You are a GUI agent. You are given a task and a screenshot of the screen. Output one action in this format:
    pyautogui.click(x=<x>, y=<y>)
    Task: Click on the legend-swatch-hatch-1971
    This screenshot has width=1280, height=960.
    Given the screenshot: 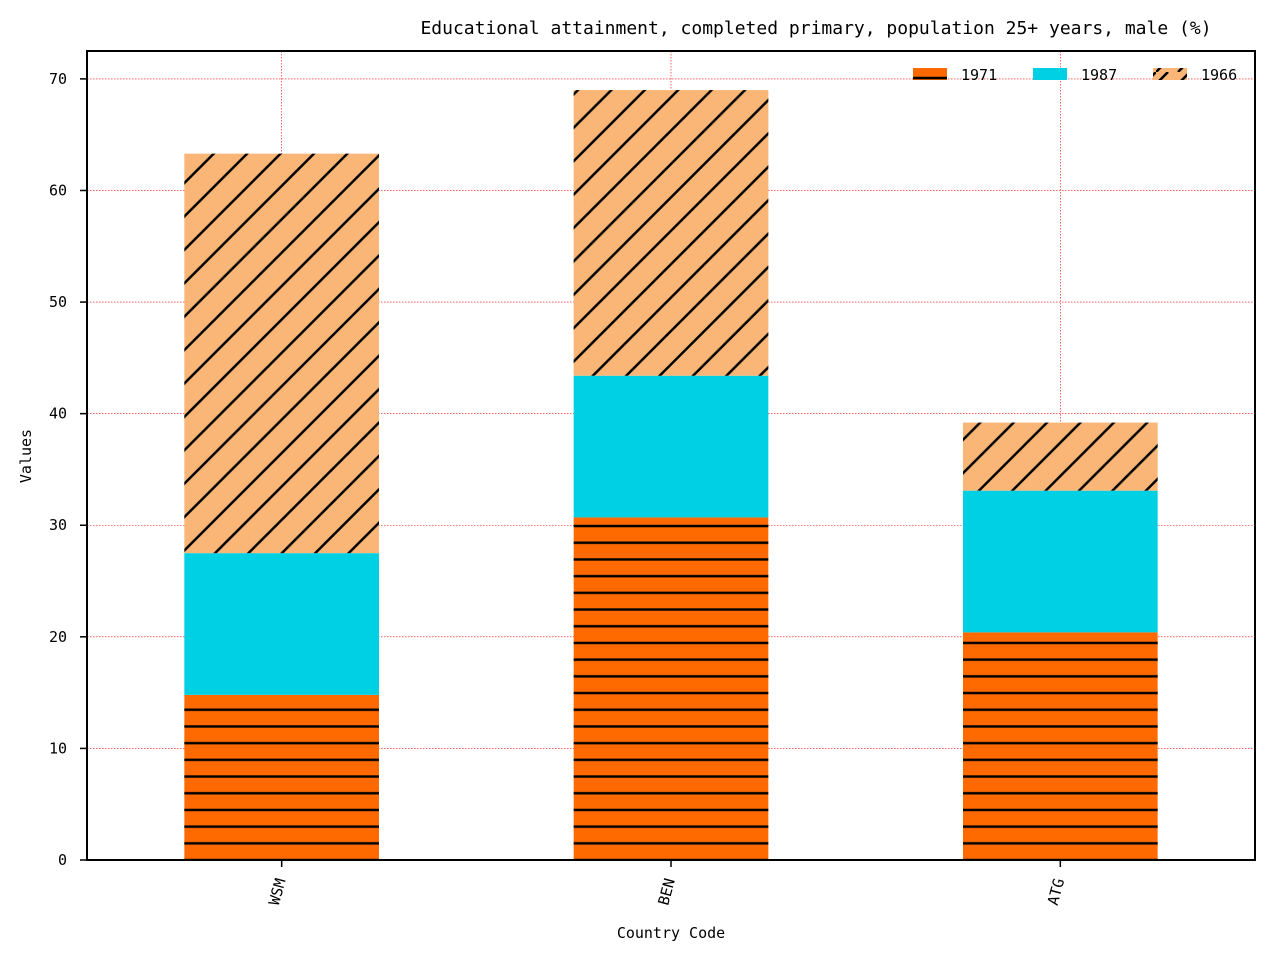 What is the action you would take?
    pyautogui.click(x=930, y=74)
    